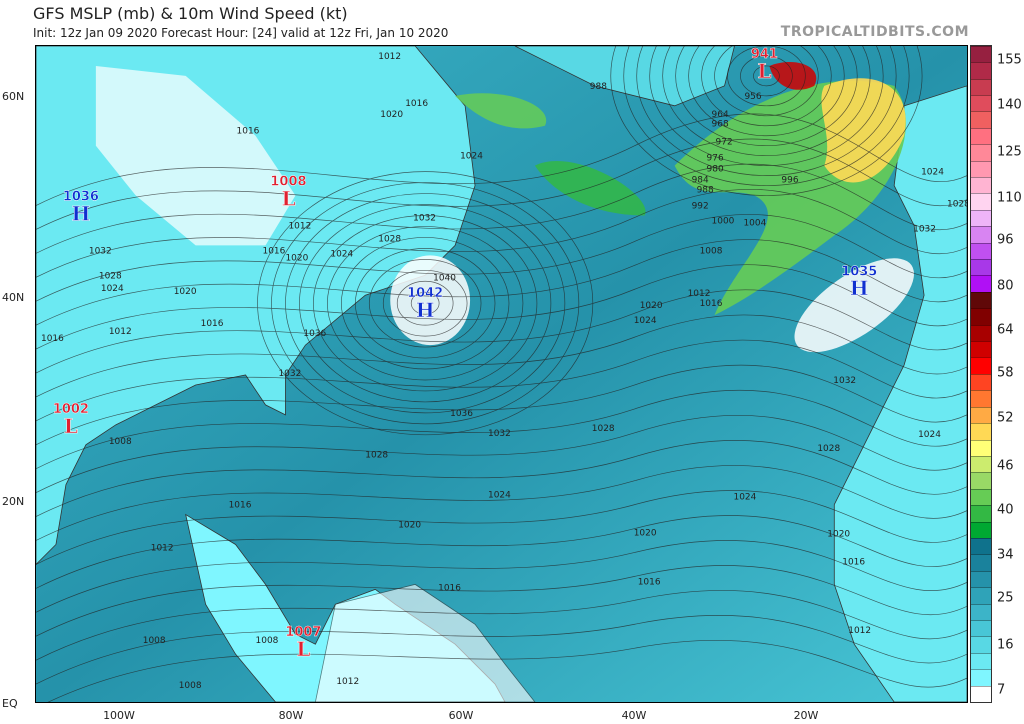  What do you see at coordinates (624, 76) in the screenshot?
I see `greenland-land` at bounding box center [624, 76].